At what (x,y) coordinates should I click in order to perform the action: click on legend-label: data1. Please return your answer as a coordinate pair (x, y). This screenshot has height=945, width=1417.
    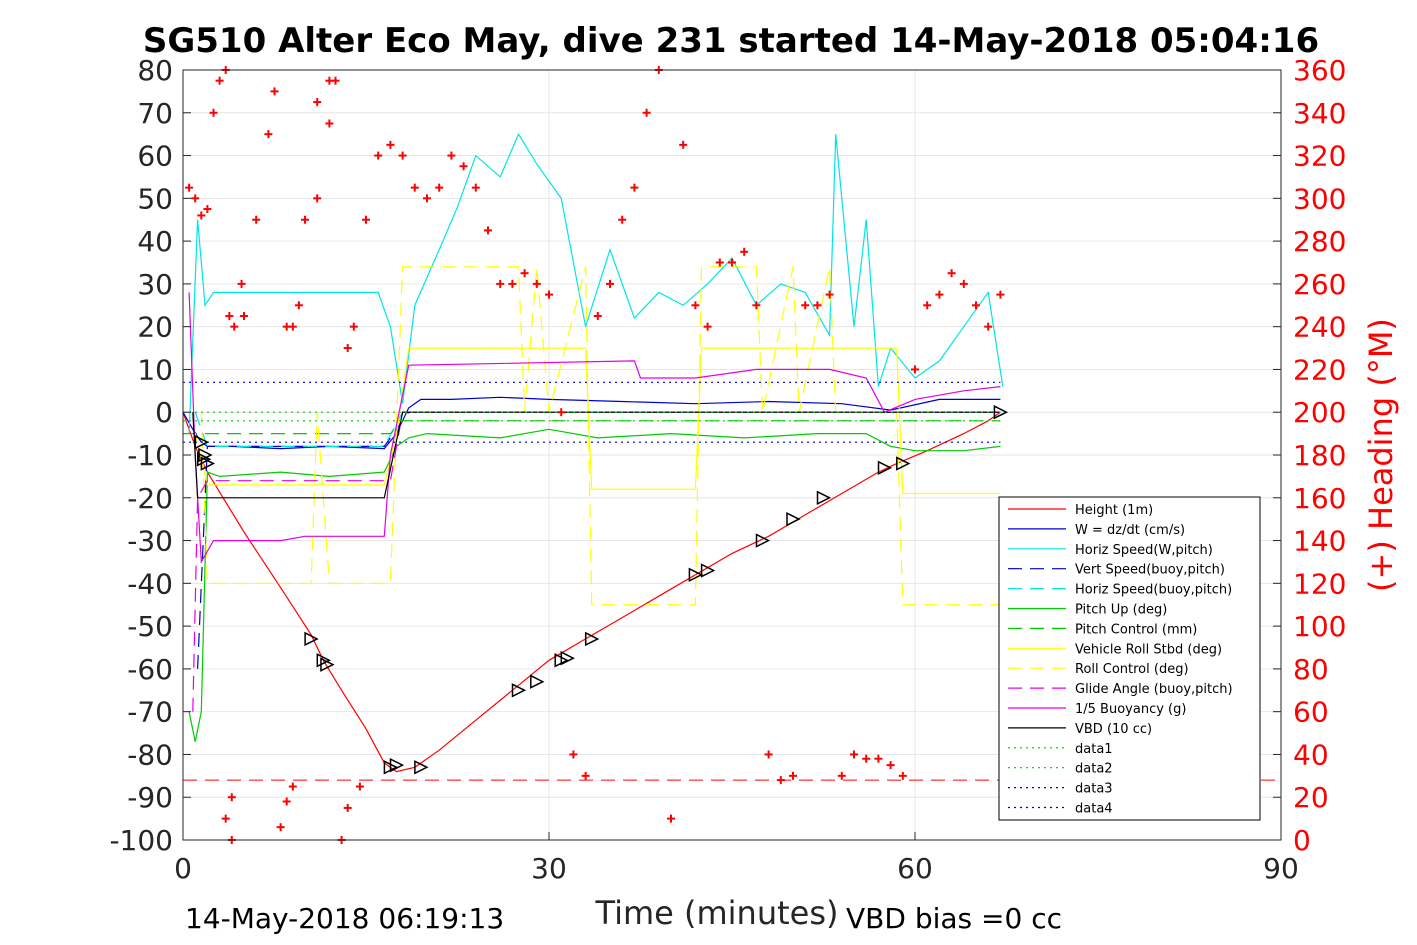
    Looking at the image, I should click on (1094, 749).